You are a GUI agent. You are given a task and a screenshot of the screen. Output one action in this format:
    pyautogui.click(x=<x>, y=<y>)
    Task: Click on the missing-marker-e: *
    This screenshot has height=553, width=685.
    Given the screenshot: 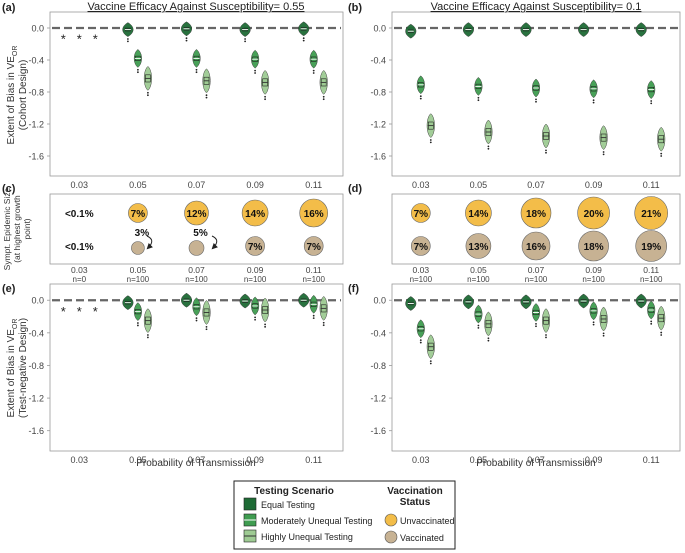 What is the action you would take?
    pyautogui.click(x=95, y=311)
    